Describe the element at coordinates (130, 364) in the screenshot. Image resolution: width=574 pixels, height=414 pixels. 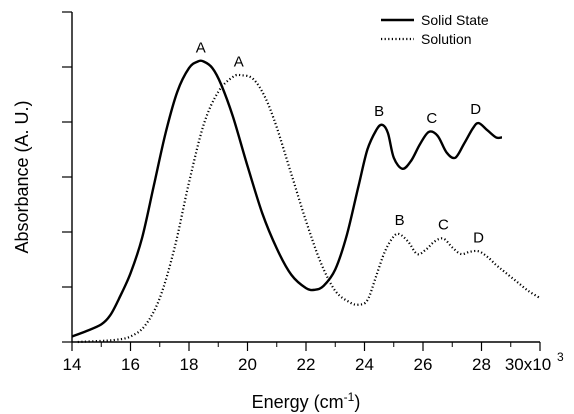
I see `x-tick-label: 16` at that location.